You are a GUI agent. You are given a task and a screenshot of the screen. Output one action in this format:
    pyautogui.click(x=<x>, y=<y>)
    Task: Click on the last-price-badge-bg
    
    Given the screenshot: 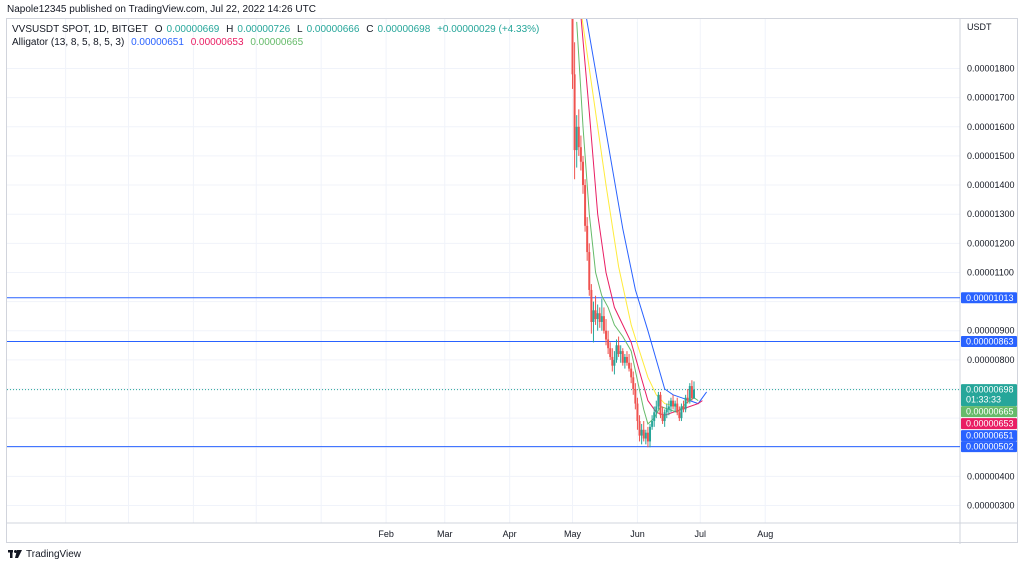 What is the action you would take?
    pyautogui.click(x=989, y=395)
    